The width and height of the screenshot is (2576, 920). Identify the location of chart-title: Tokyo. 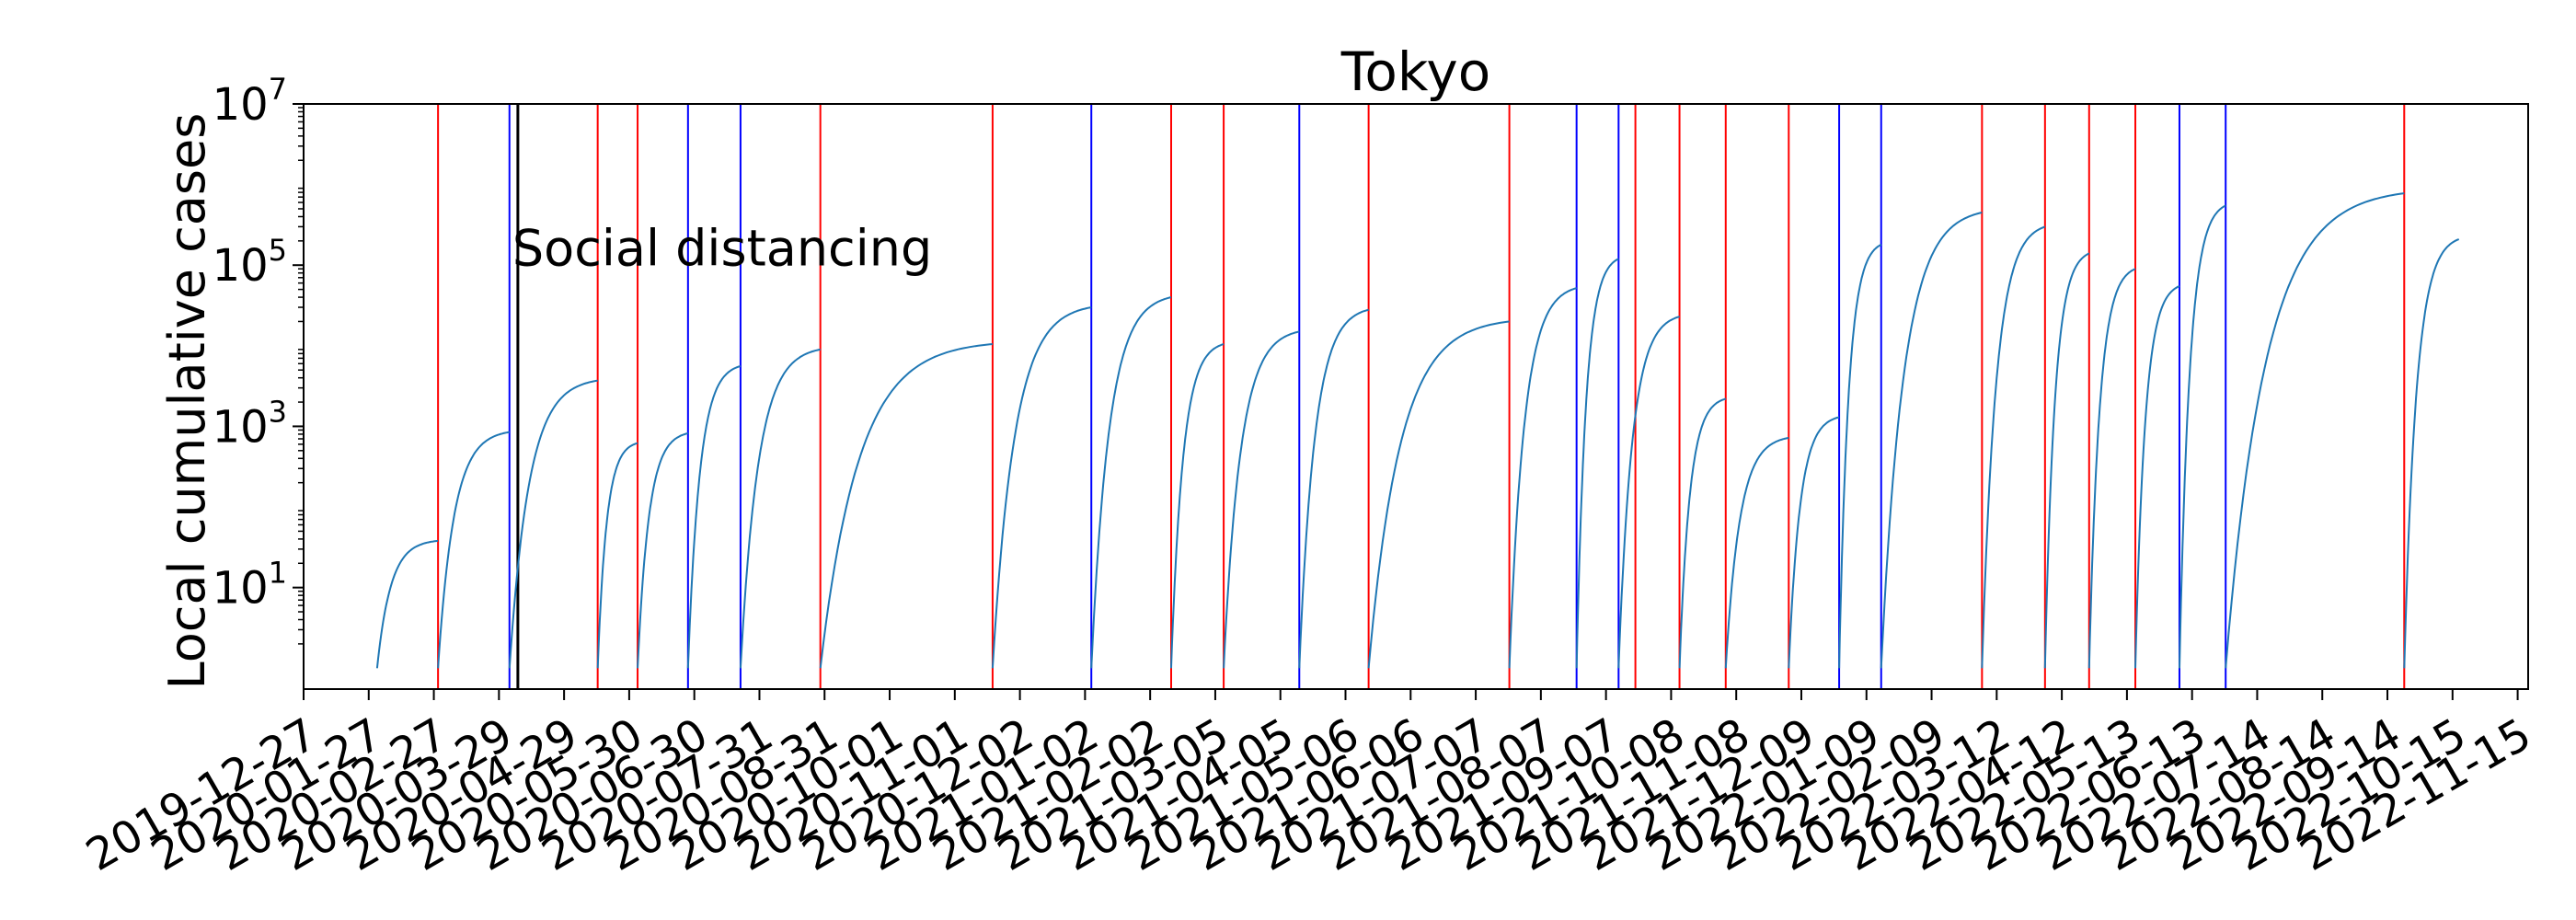
(1415, 71).